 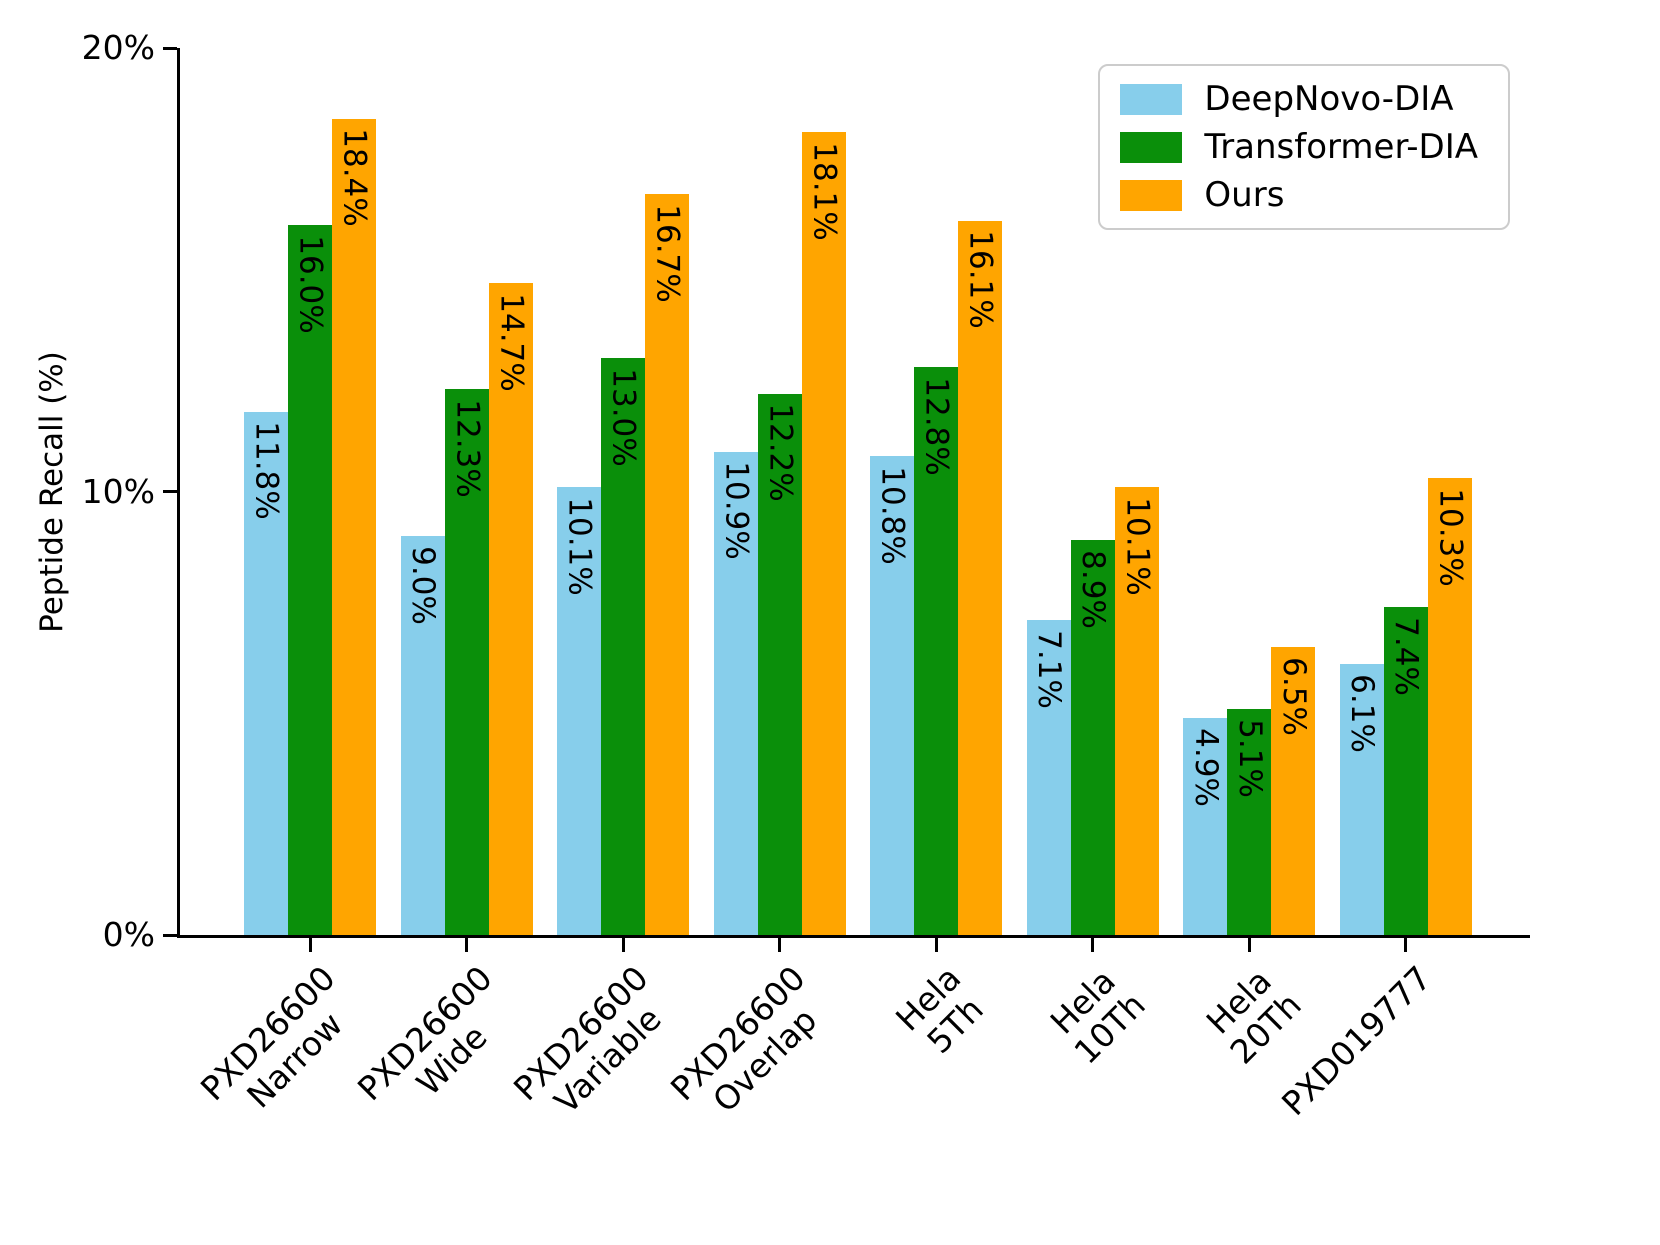 I want to click on bar-value-label: 14.7%, so click(x=511, y=342).